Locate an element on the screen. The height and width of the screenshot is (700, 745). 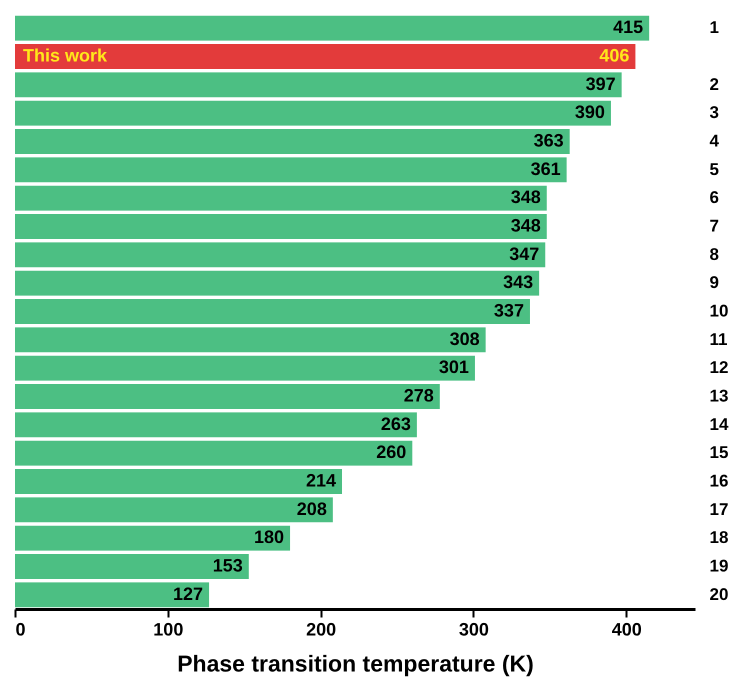
y-tick-label: 1 is located at coordinates (714, 28).